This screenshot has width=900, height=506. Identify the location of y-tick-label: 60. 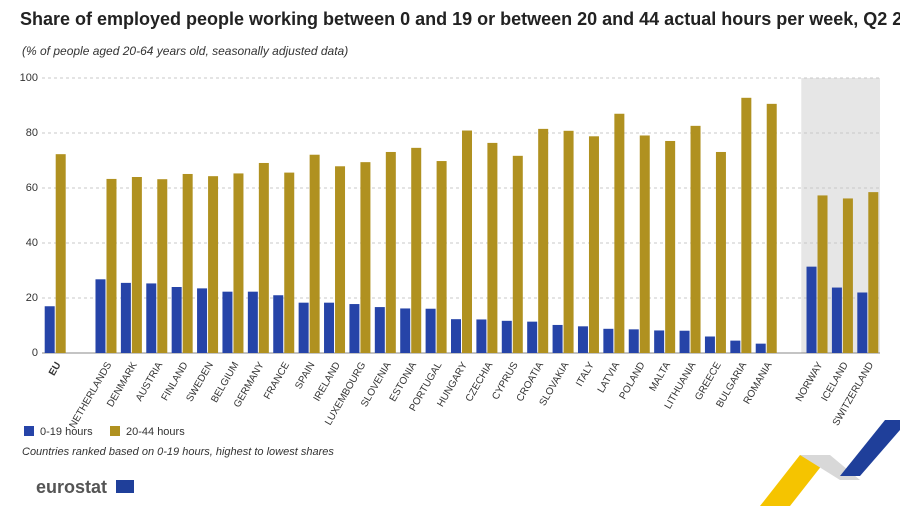
(32, 188).